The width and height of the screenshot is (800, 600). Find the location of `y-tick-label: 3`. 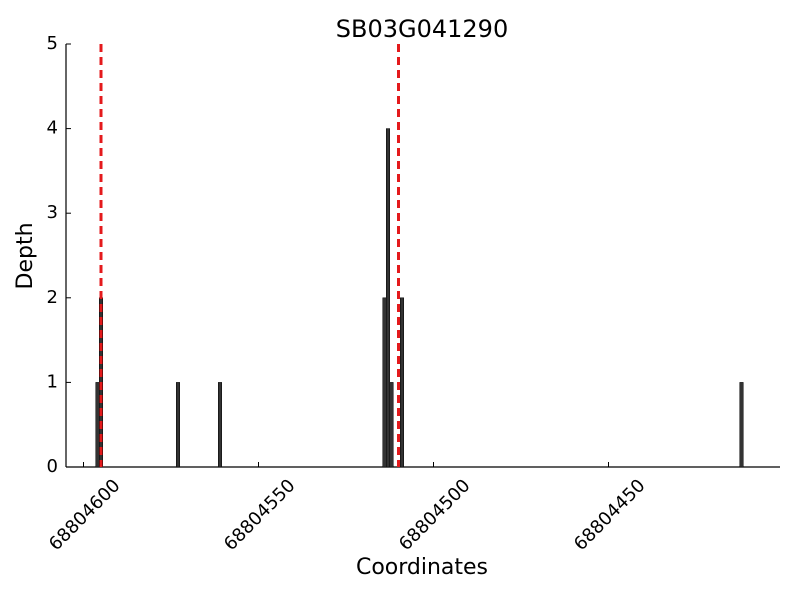

y-tick-label: 3 is located at coordinates (52, 212).